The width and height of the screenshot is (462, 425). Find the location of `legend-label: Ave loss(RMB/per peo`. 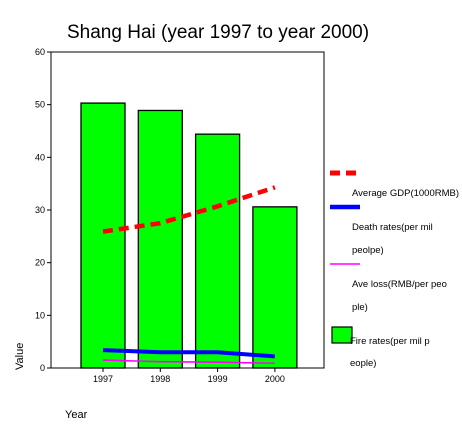

legend-label: Ave loss(RMB/per peo is located at coordinates (399, 284).